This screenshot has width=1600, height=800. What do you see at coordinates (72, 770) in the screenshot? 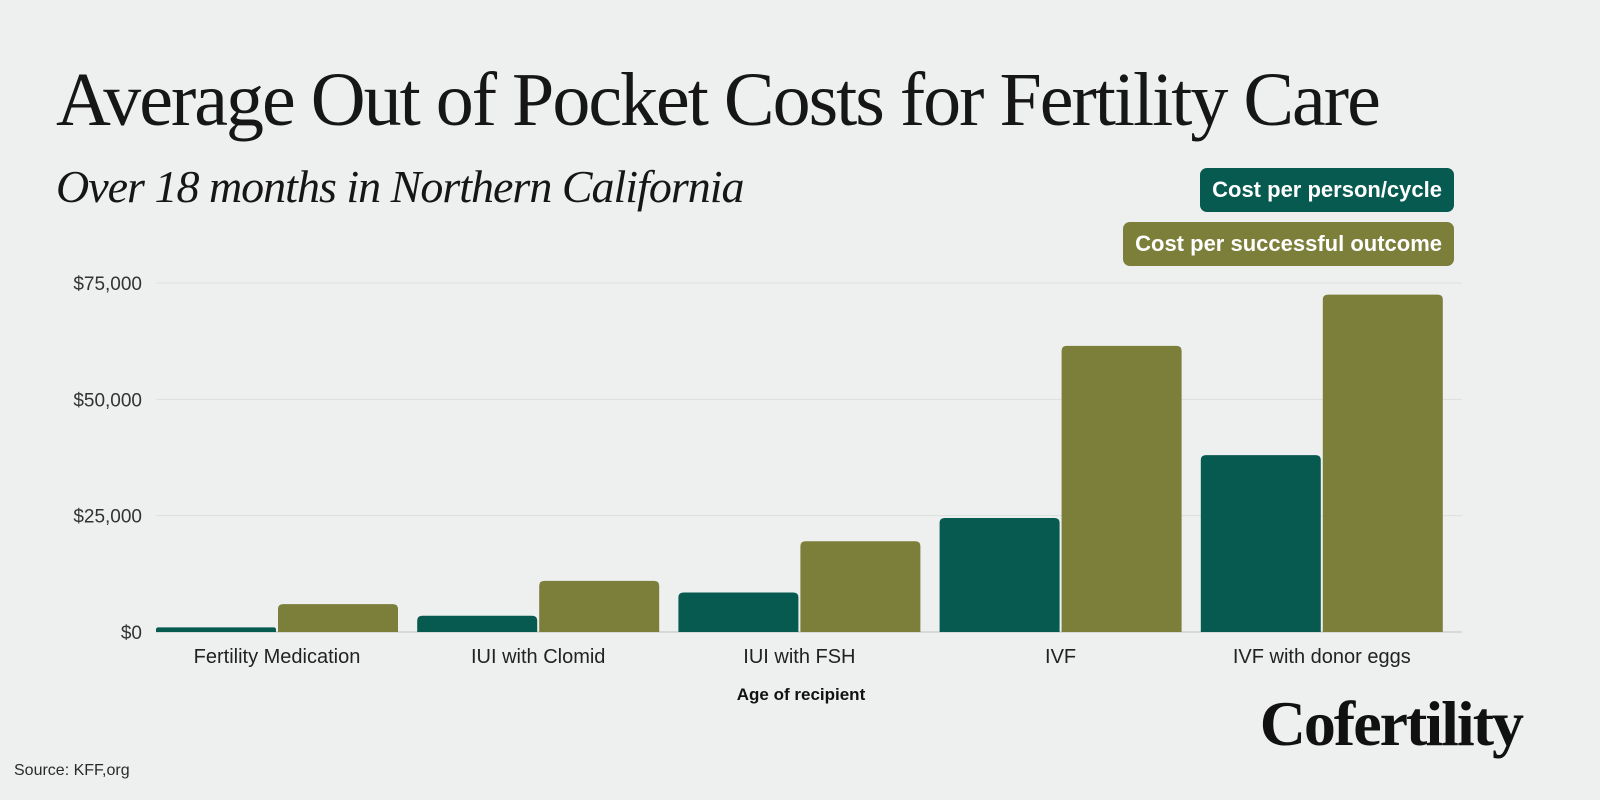
I see `source-note: Source: KFF,org` at bounding box center [72, 770].